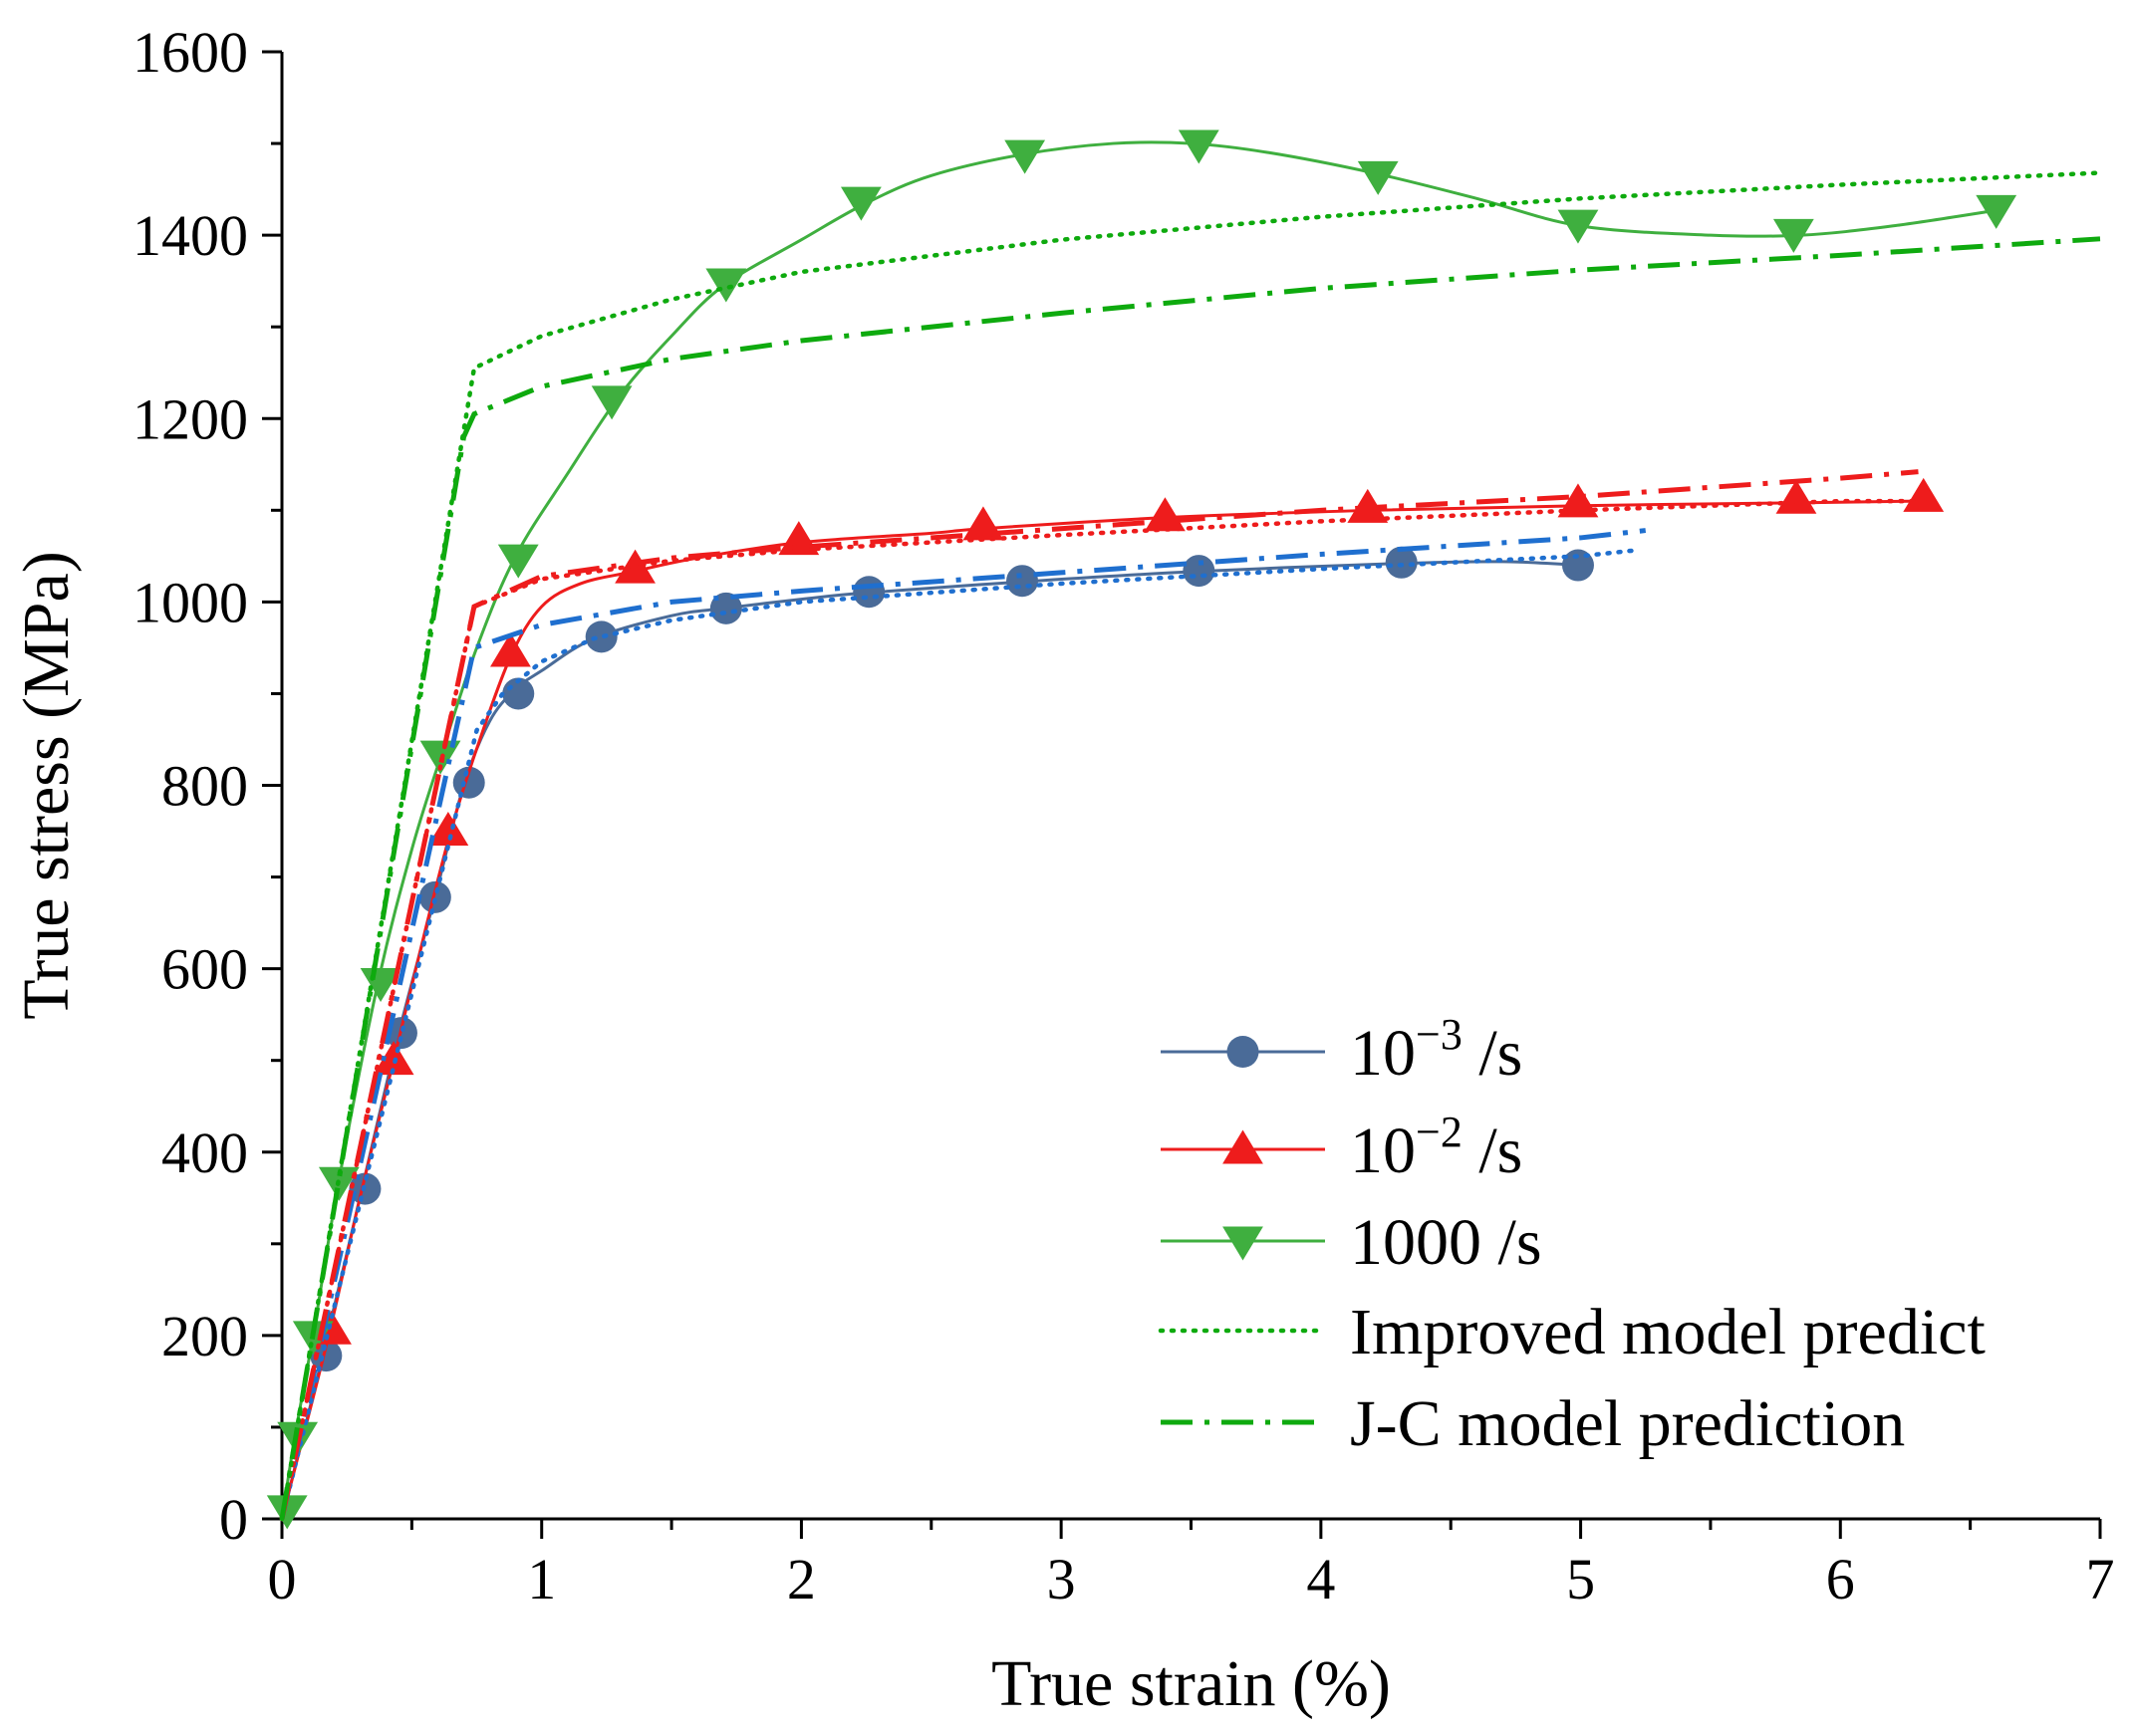 The width and height of the screenshot is (2131, 1736). Describe the element at coordinates (190, 235) in the screenshot. I see `y-tick-label: 1400` at that location.